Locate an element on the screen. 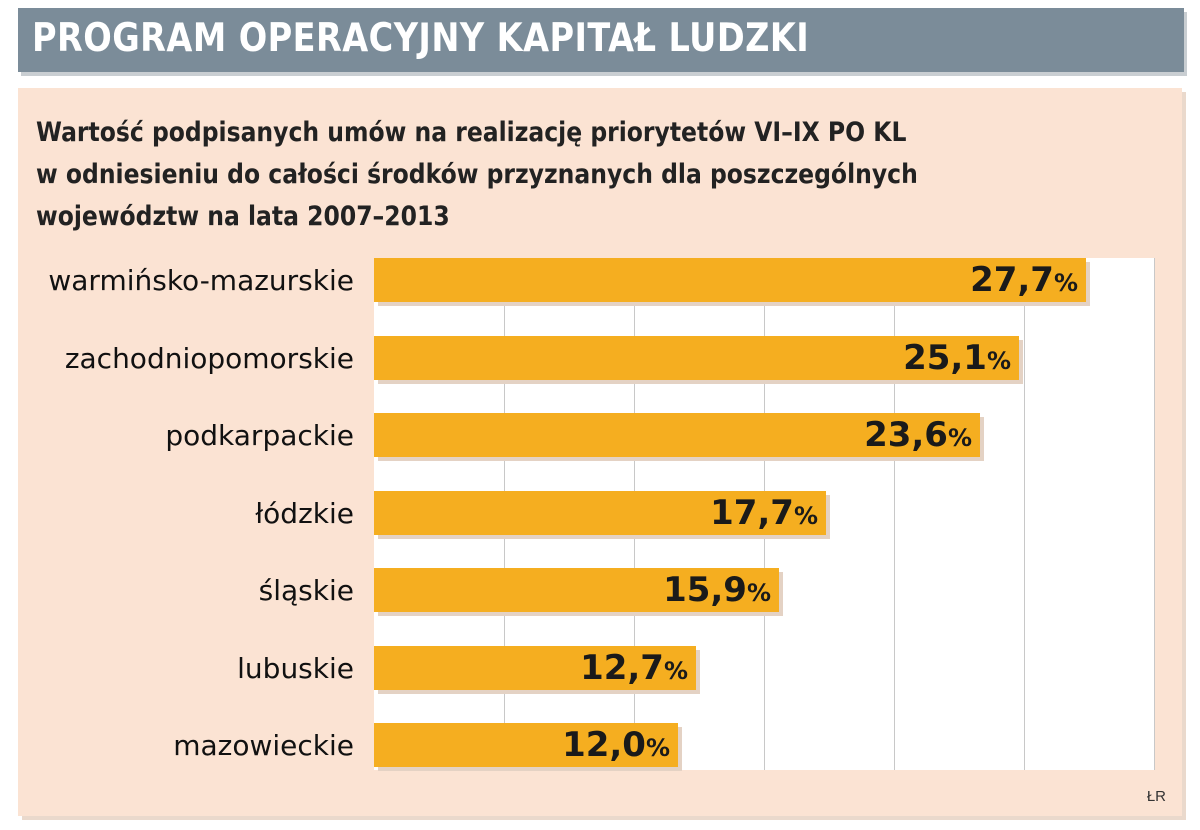  category-label: łódzkie is located at coordinates (304, 513).